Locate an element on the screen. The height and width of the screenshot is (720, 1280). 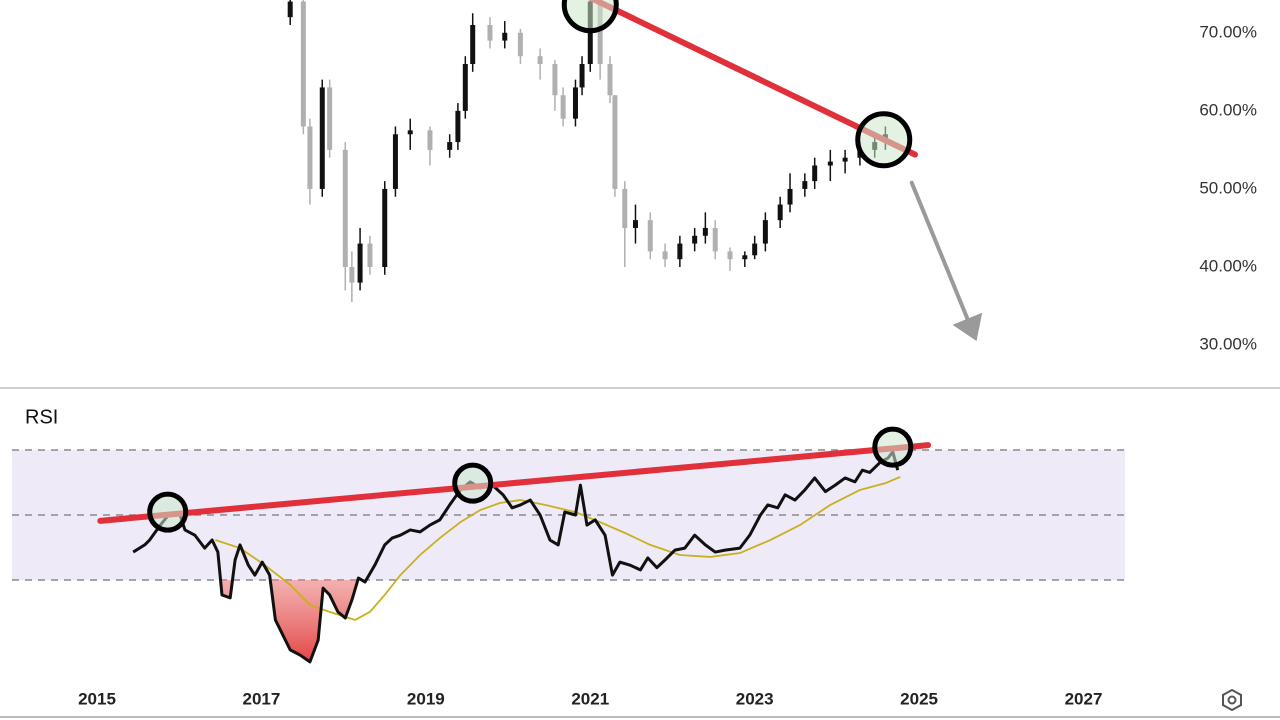
x-tick-label: 2021 is located at coordinates (590, 698).